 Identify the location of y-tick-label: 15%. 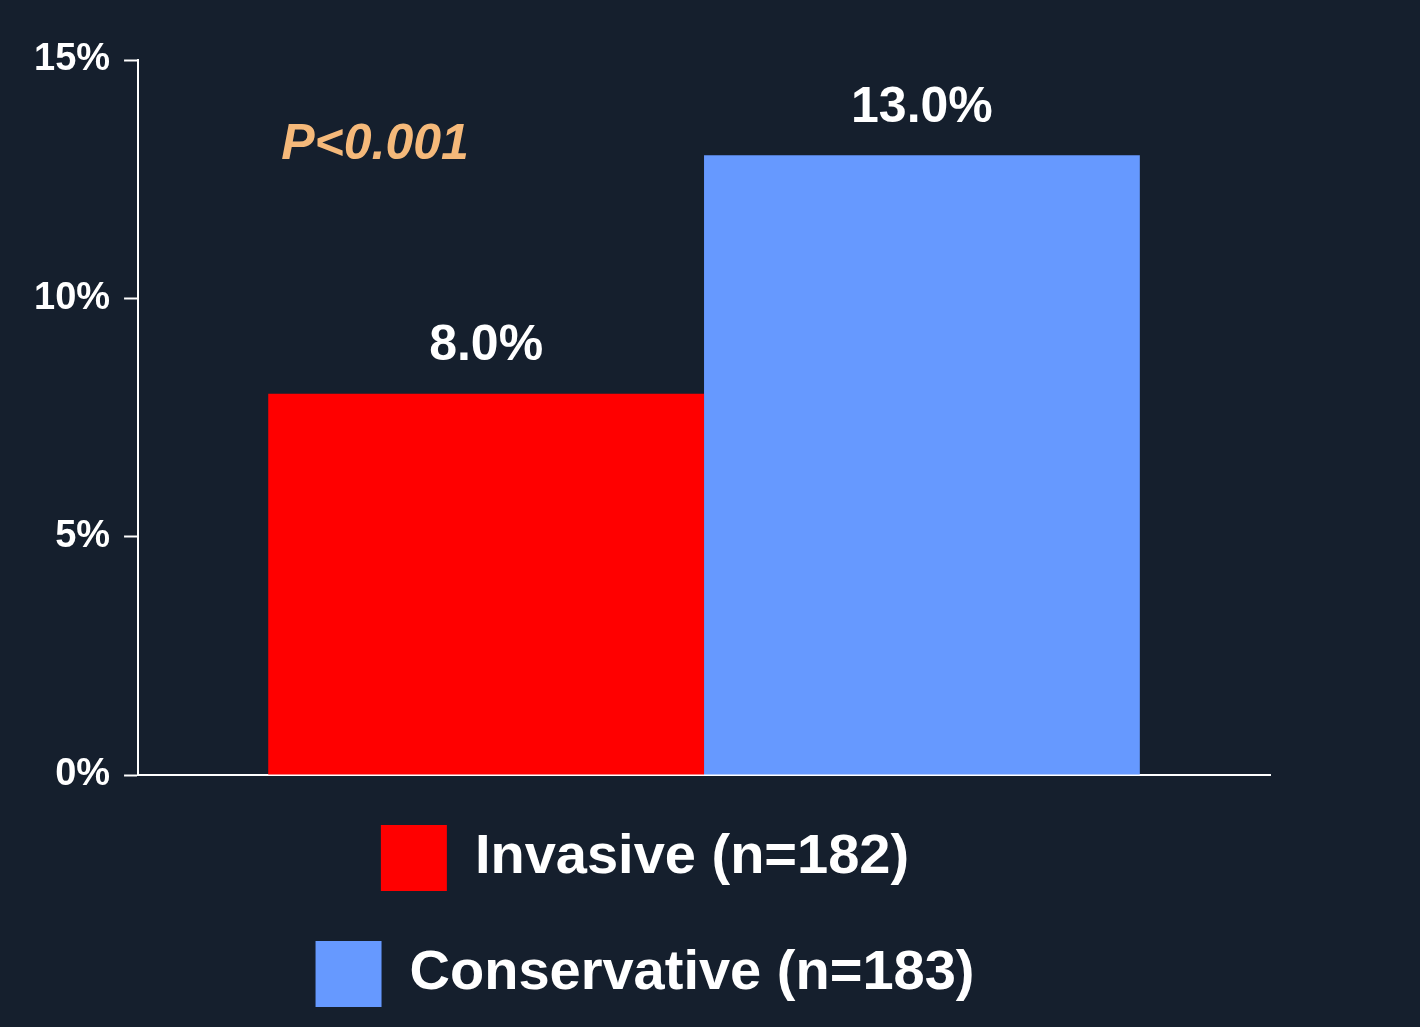
(72, 57).